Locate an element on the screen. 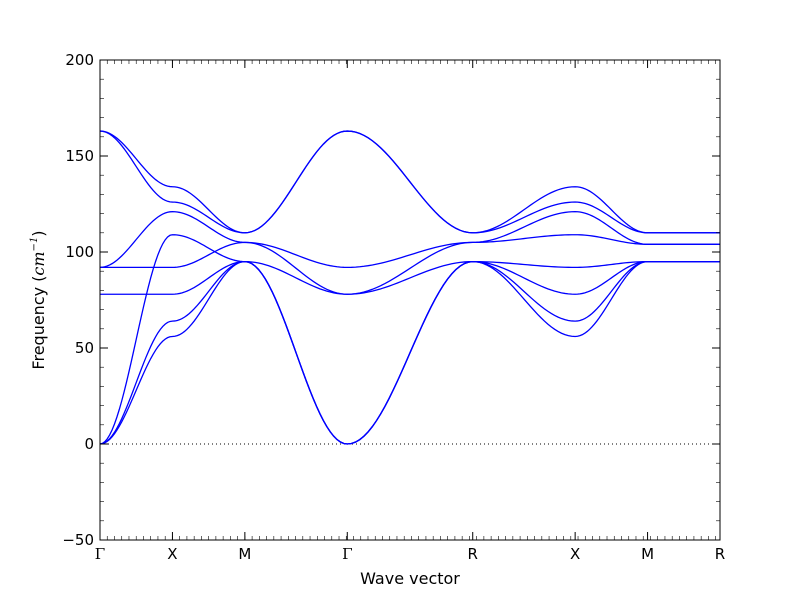 This screenshot has height=600, width=800. y-tick-label: 150 is located at coordinates (79, 156).